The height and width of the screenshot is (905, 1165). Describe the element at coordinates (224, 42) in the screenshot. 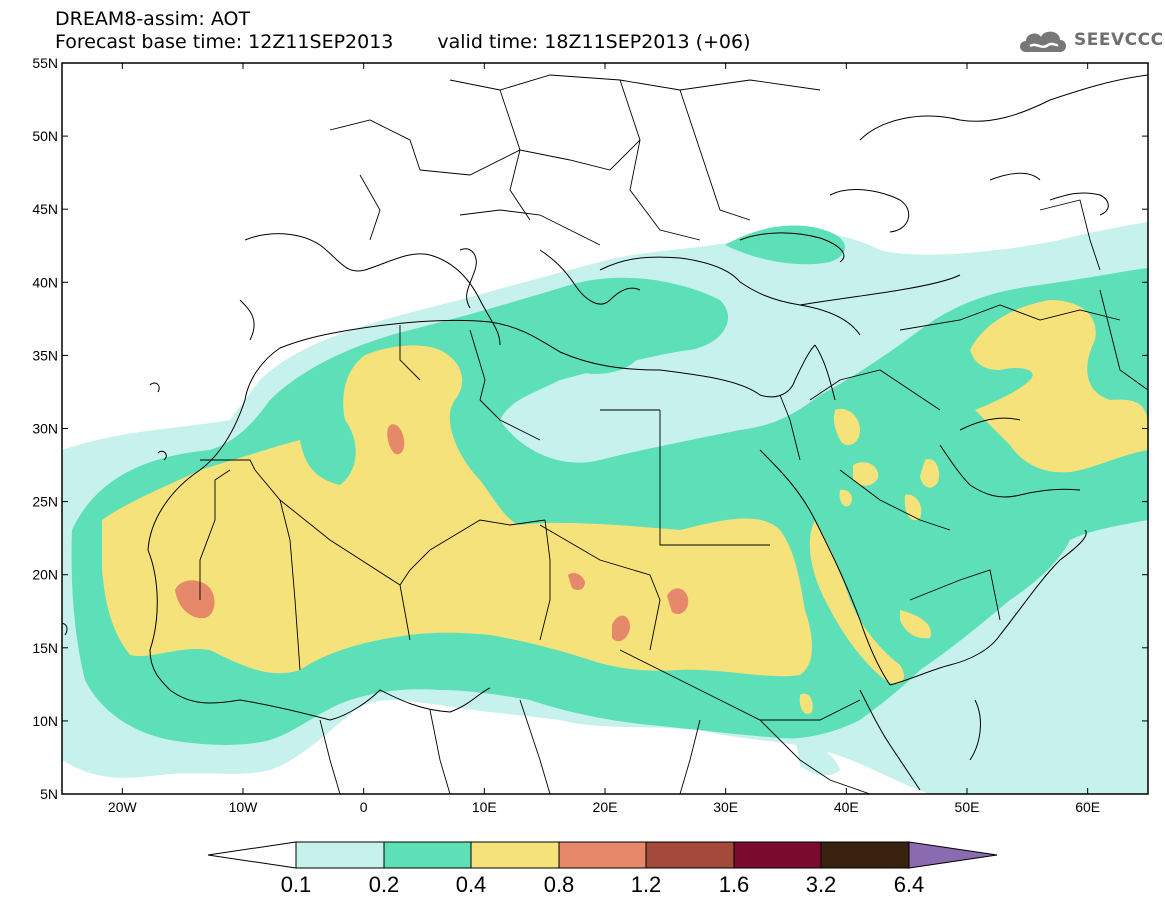

I see `base-time: Forecast base time: 12Z11SEP2013` at that location.